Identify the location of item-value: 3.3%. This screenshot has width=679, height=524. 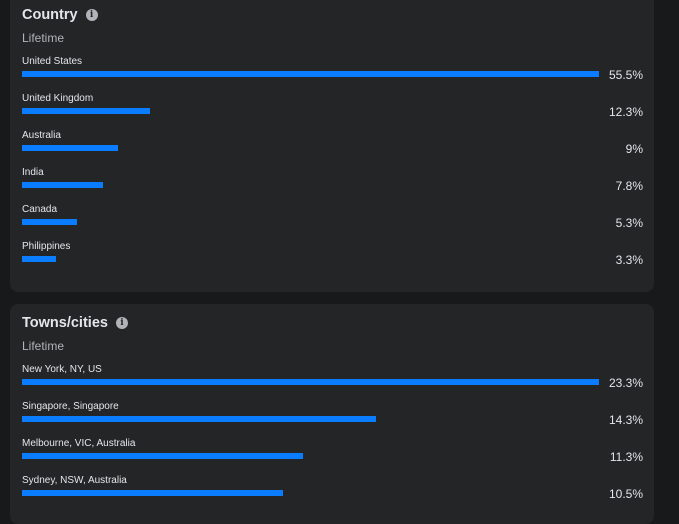
(629, 260).